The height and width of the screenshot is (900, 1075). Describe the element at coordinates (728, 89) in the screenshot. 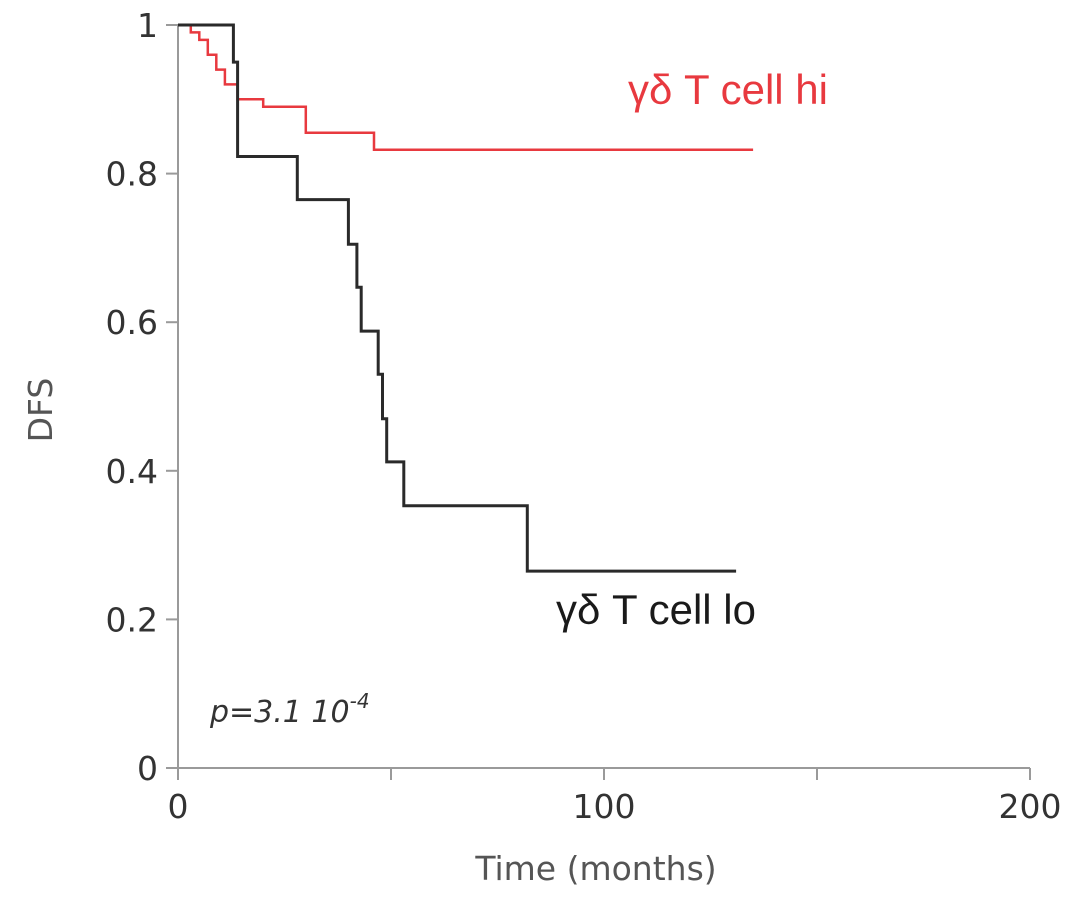

I see `series-label-hi: γδ T cell hi` at that location.